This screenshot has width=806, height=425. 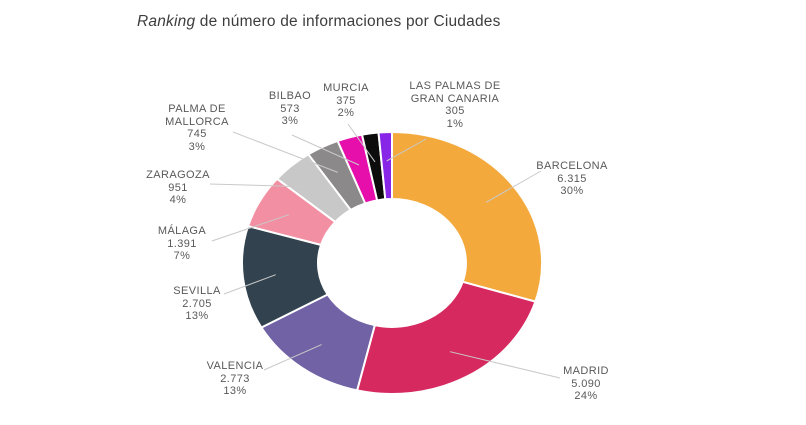 What do you see at coordinates (292, 357) in the screenshot?
I see `leader-line-valencia` at bounding box center [292, 357].